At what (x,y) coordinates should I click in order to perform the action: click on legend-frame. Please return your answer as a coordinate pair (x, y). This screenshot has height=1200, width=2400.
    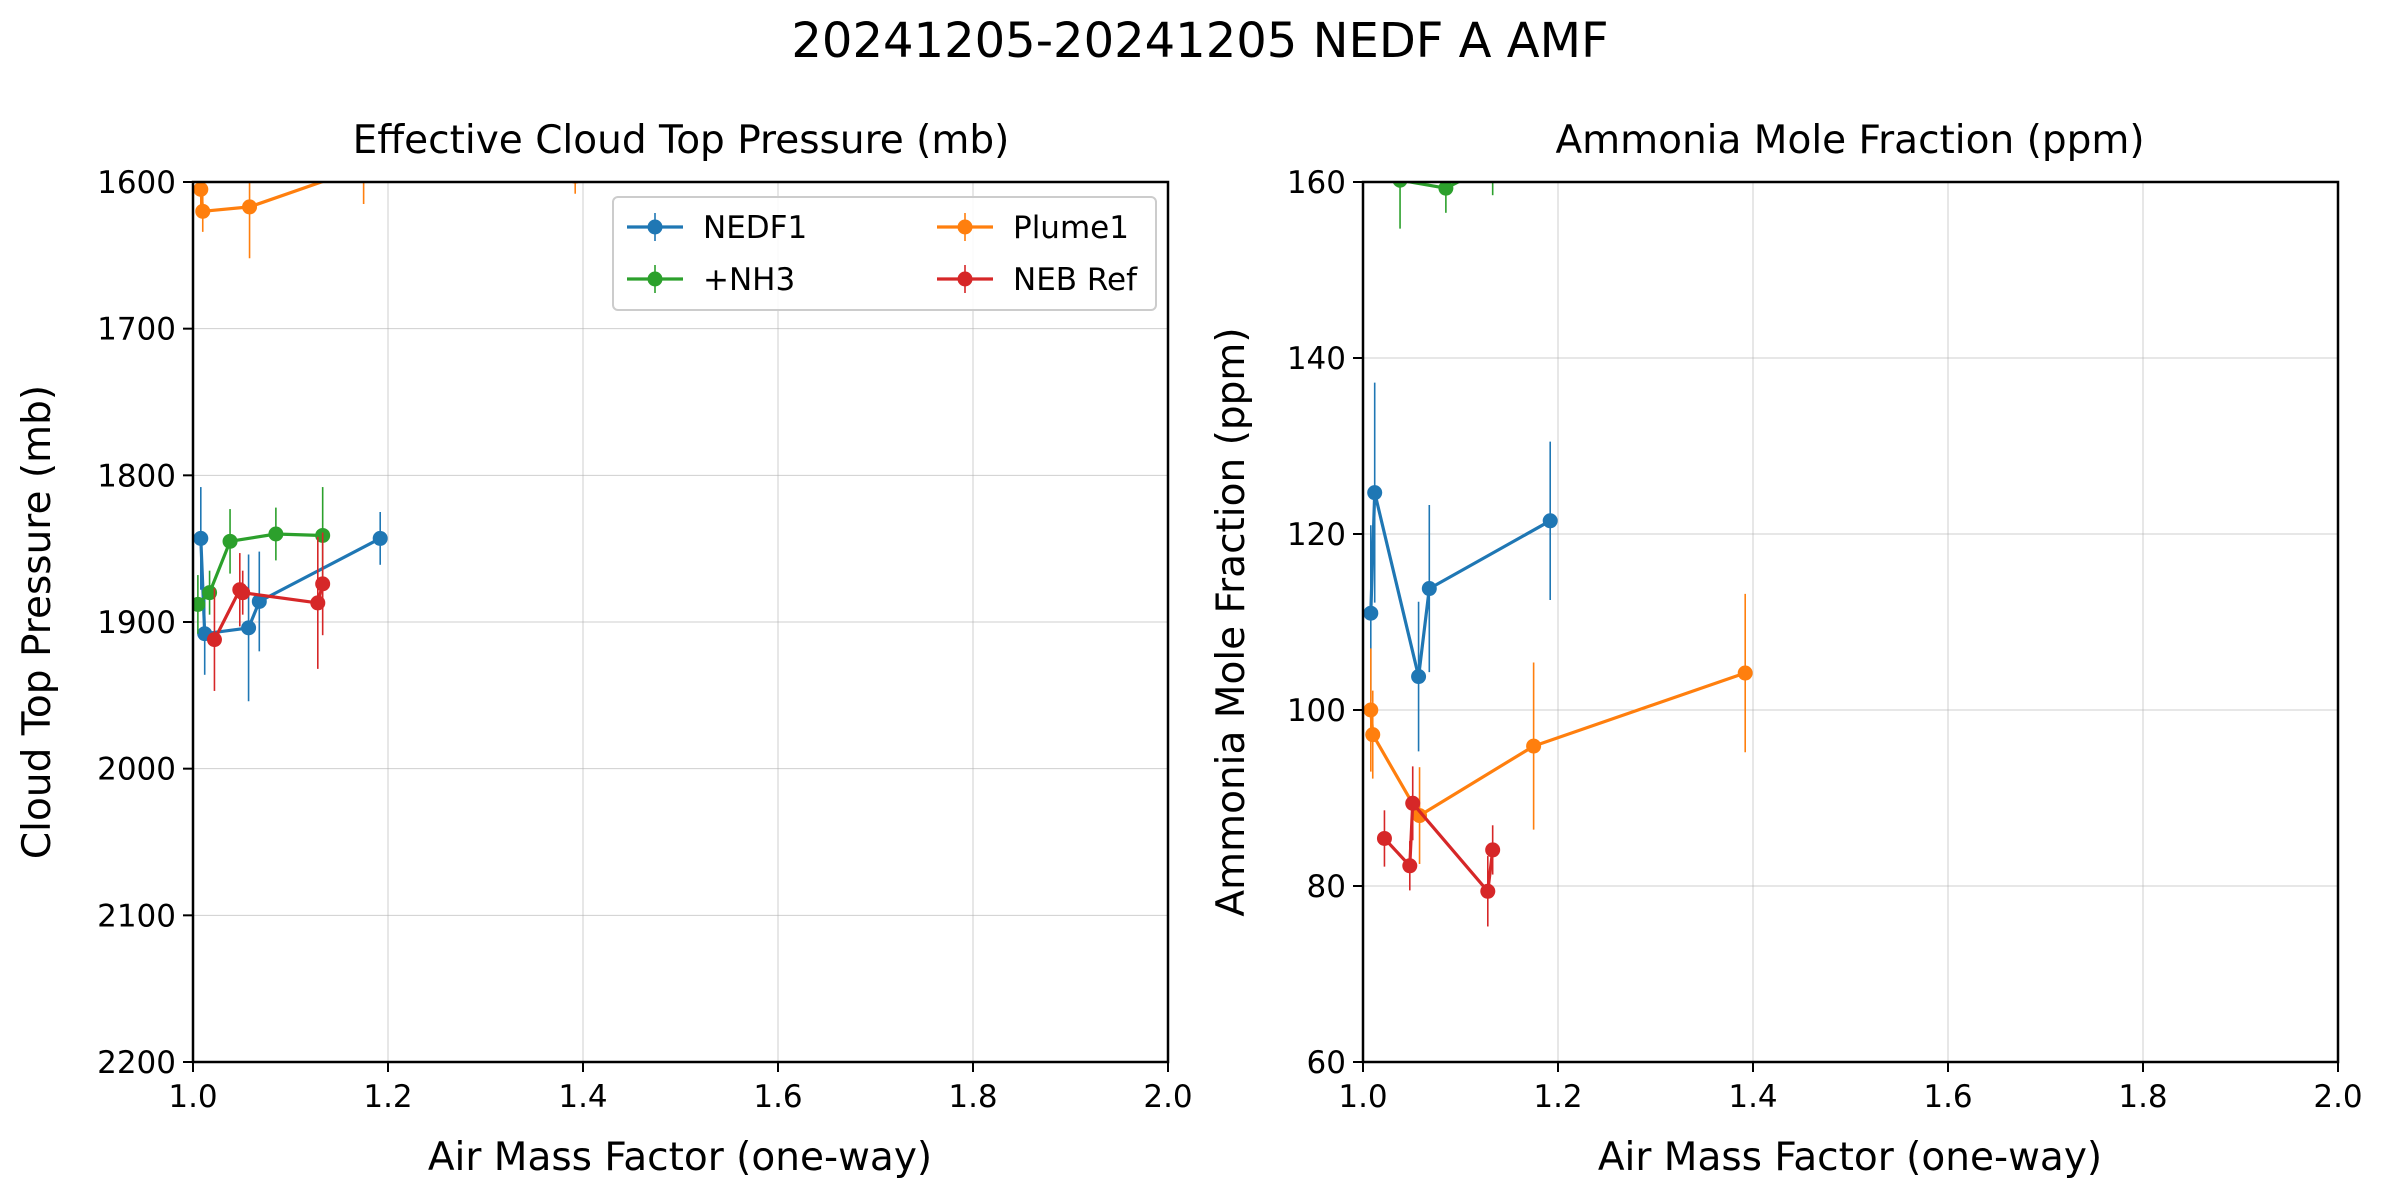
    Looking at the image, I should click on (884, 253).